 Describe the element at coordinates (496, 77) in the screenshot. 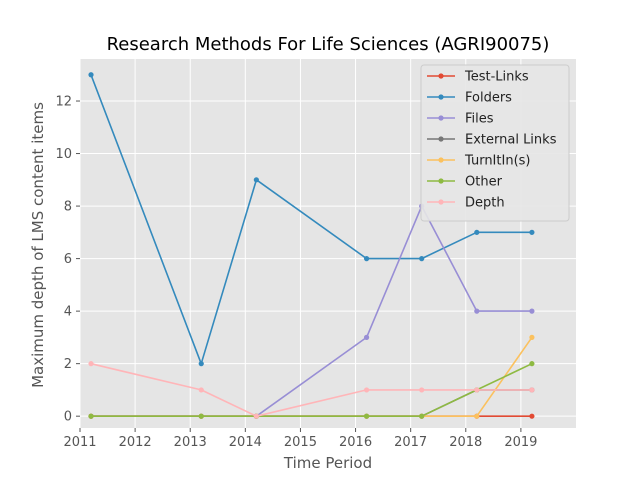

I see `legend-label: Test-Links` at that location.